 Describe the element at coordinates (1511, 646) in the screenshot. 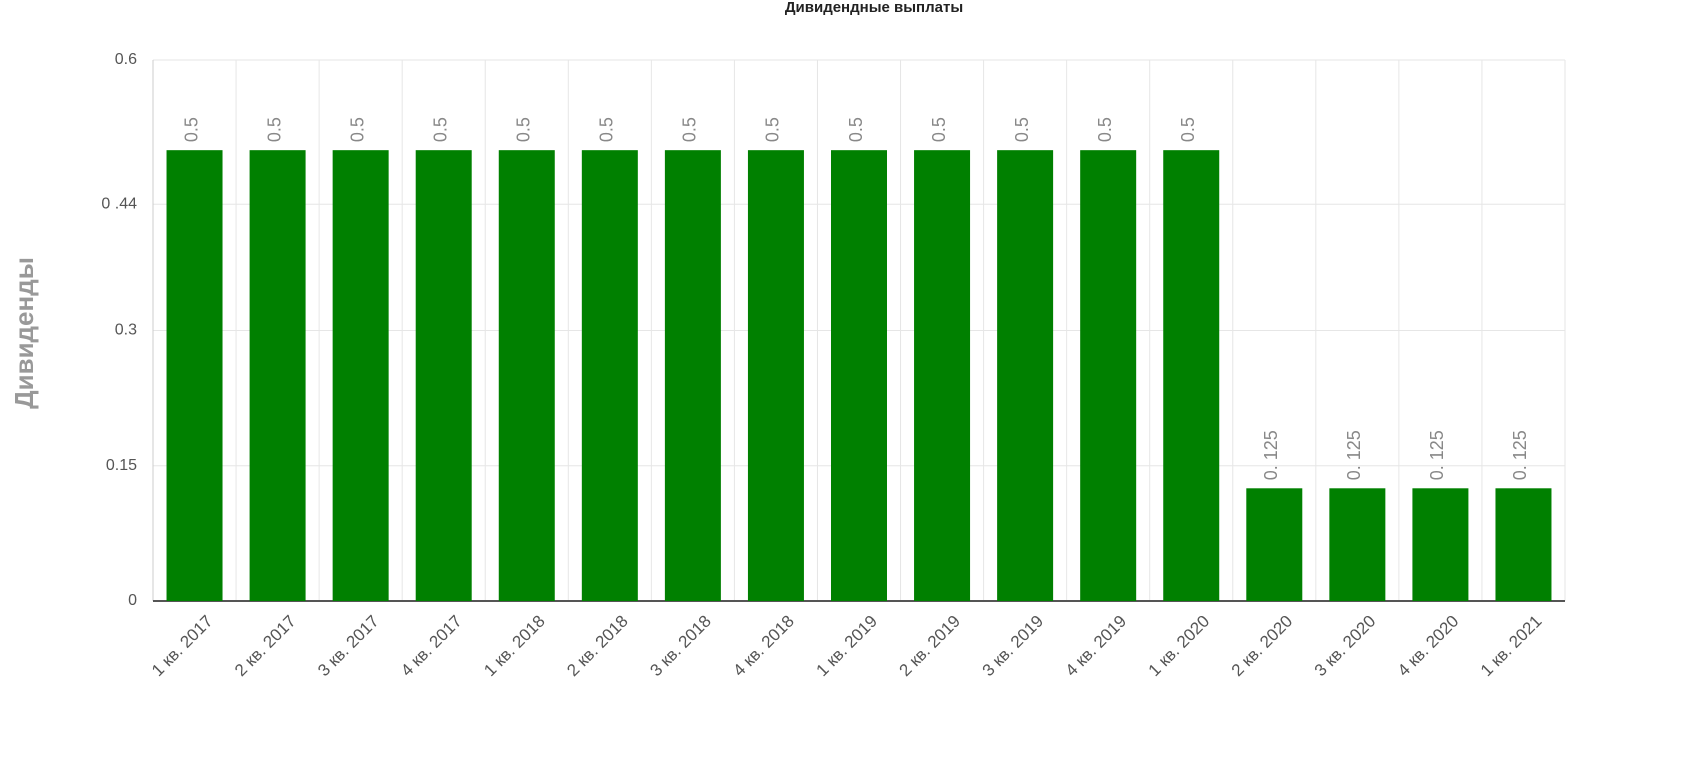

I see `x-tick-label: 1 кв. 2021` at that location.